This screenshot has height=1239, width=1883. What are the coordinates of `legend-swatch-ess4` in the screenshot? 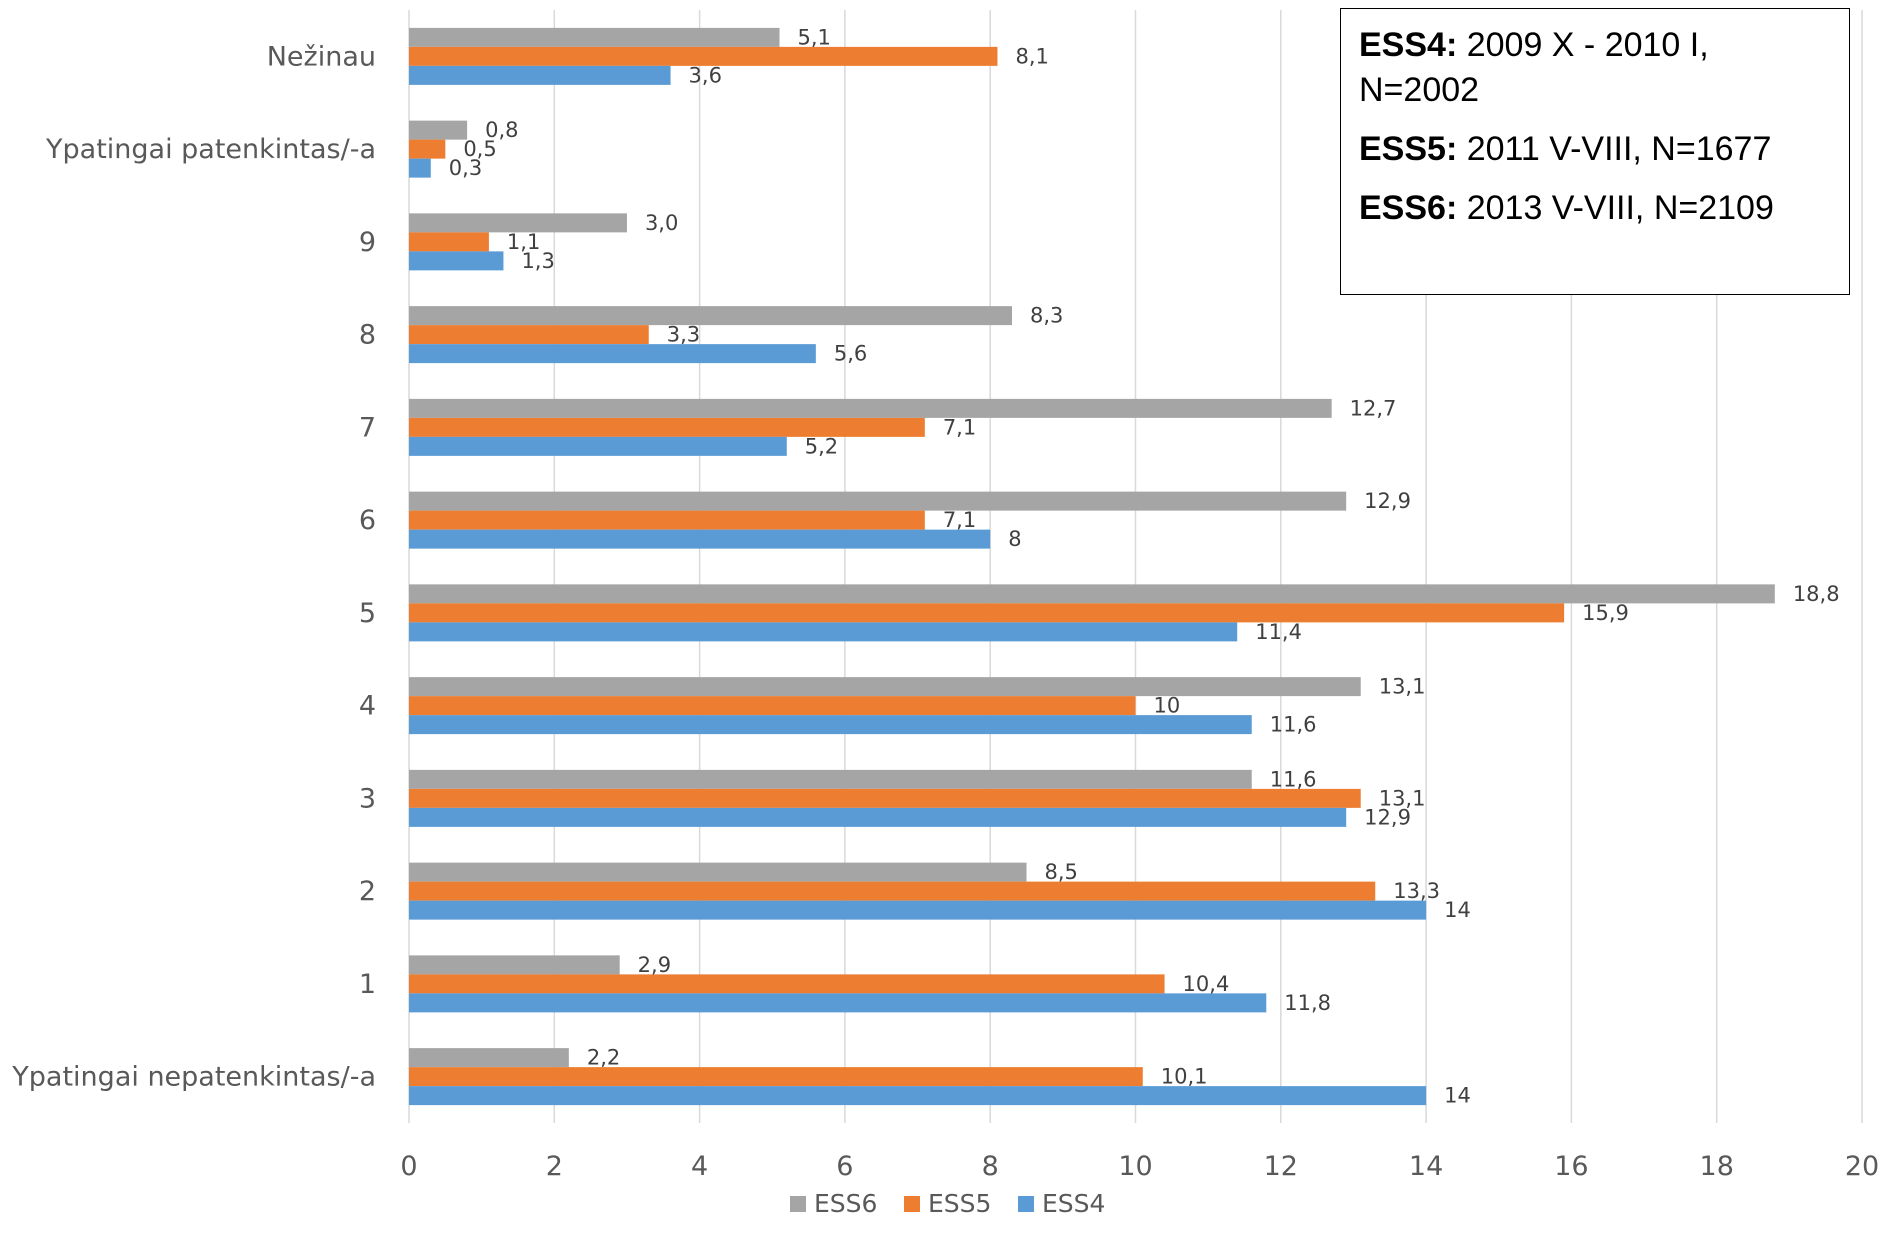 It's located at (1026, 1204).